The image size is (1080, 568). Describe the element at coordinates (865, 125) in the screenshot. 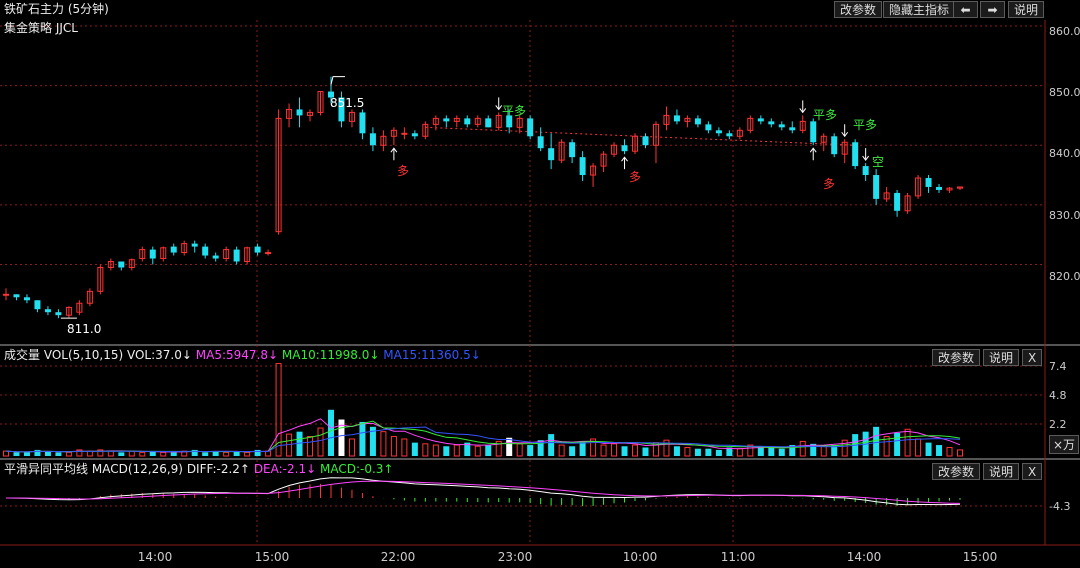

I see `signal-close-long: 平多` at that location.